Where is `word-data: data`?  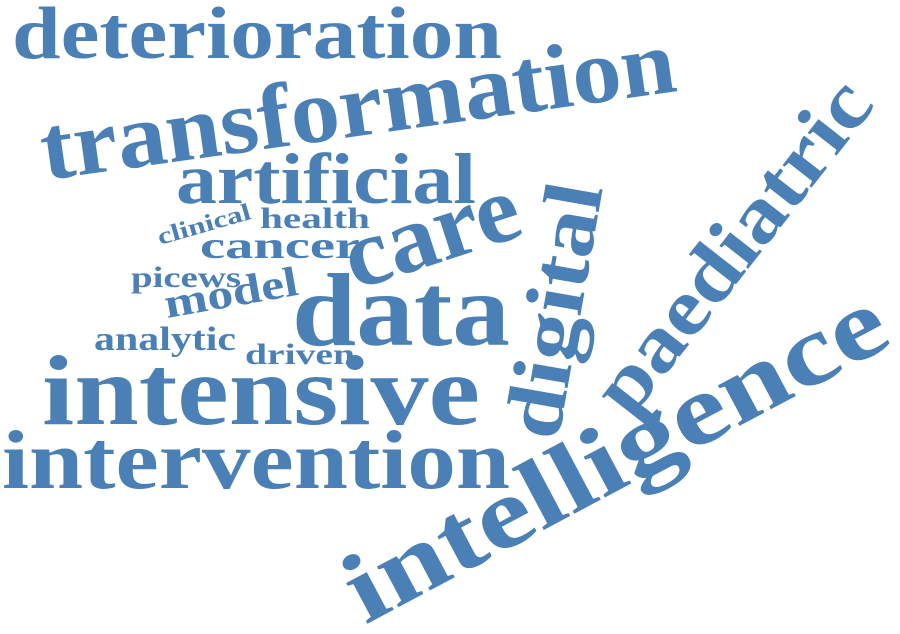
word-data: data is located at coordinates (401, 310).